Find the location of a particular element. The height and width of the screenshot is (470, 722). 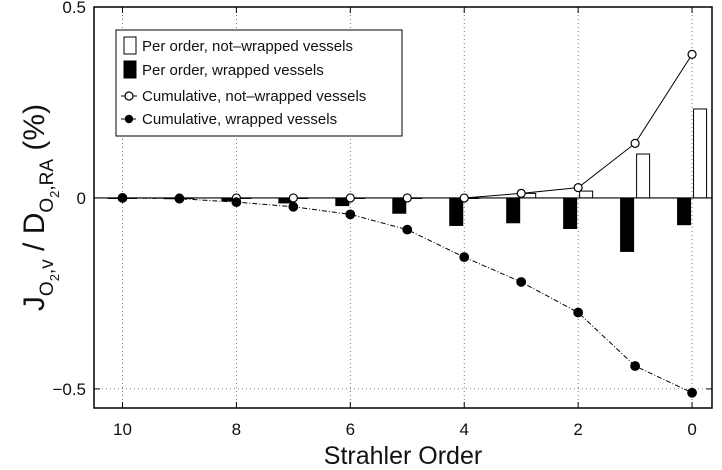

x-tick-label: 6 is located at coordinates (350, 429).